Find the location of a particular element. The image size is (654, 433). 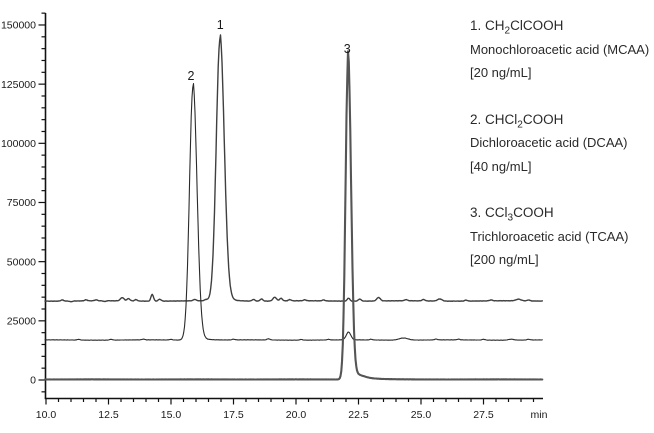

formula-text: 3. CCl is located at coordinates (489, 212).